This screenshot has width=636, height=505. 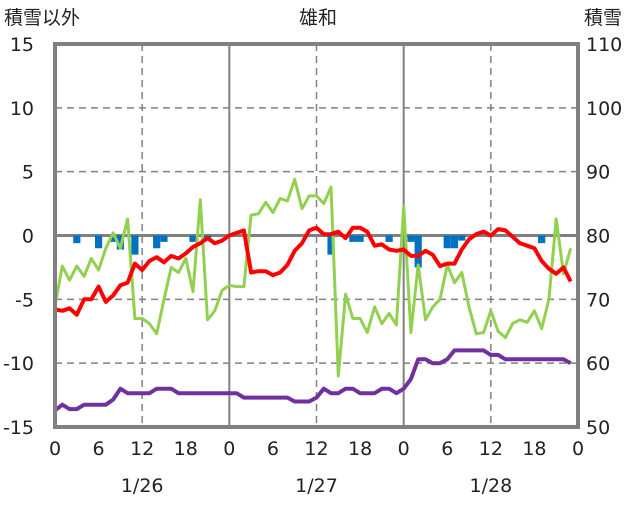 I want to click on right-axis-label: 積雪, so click(x=603, y=18).